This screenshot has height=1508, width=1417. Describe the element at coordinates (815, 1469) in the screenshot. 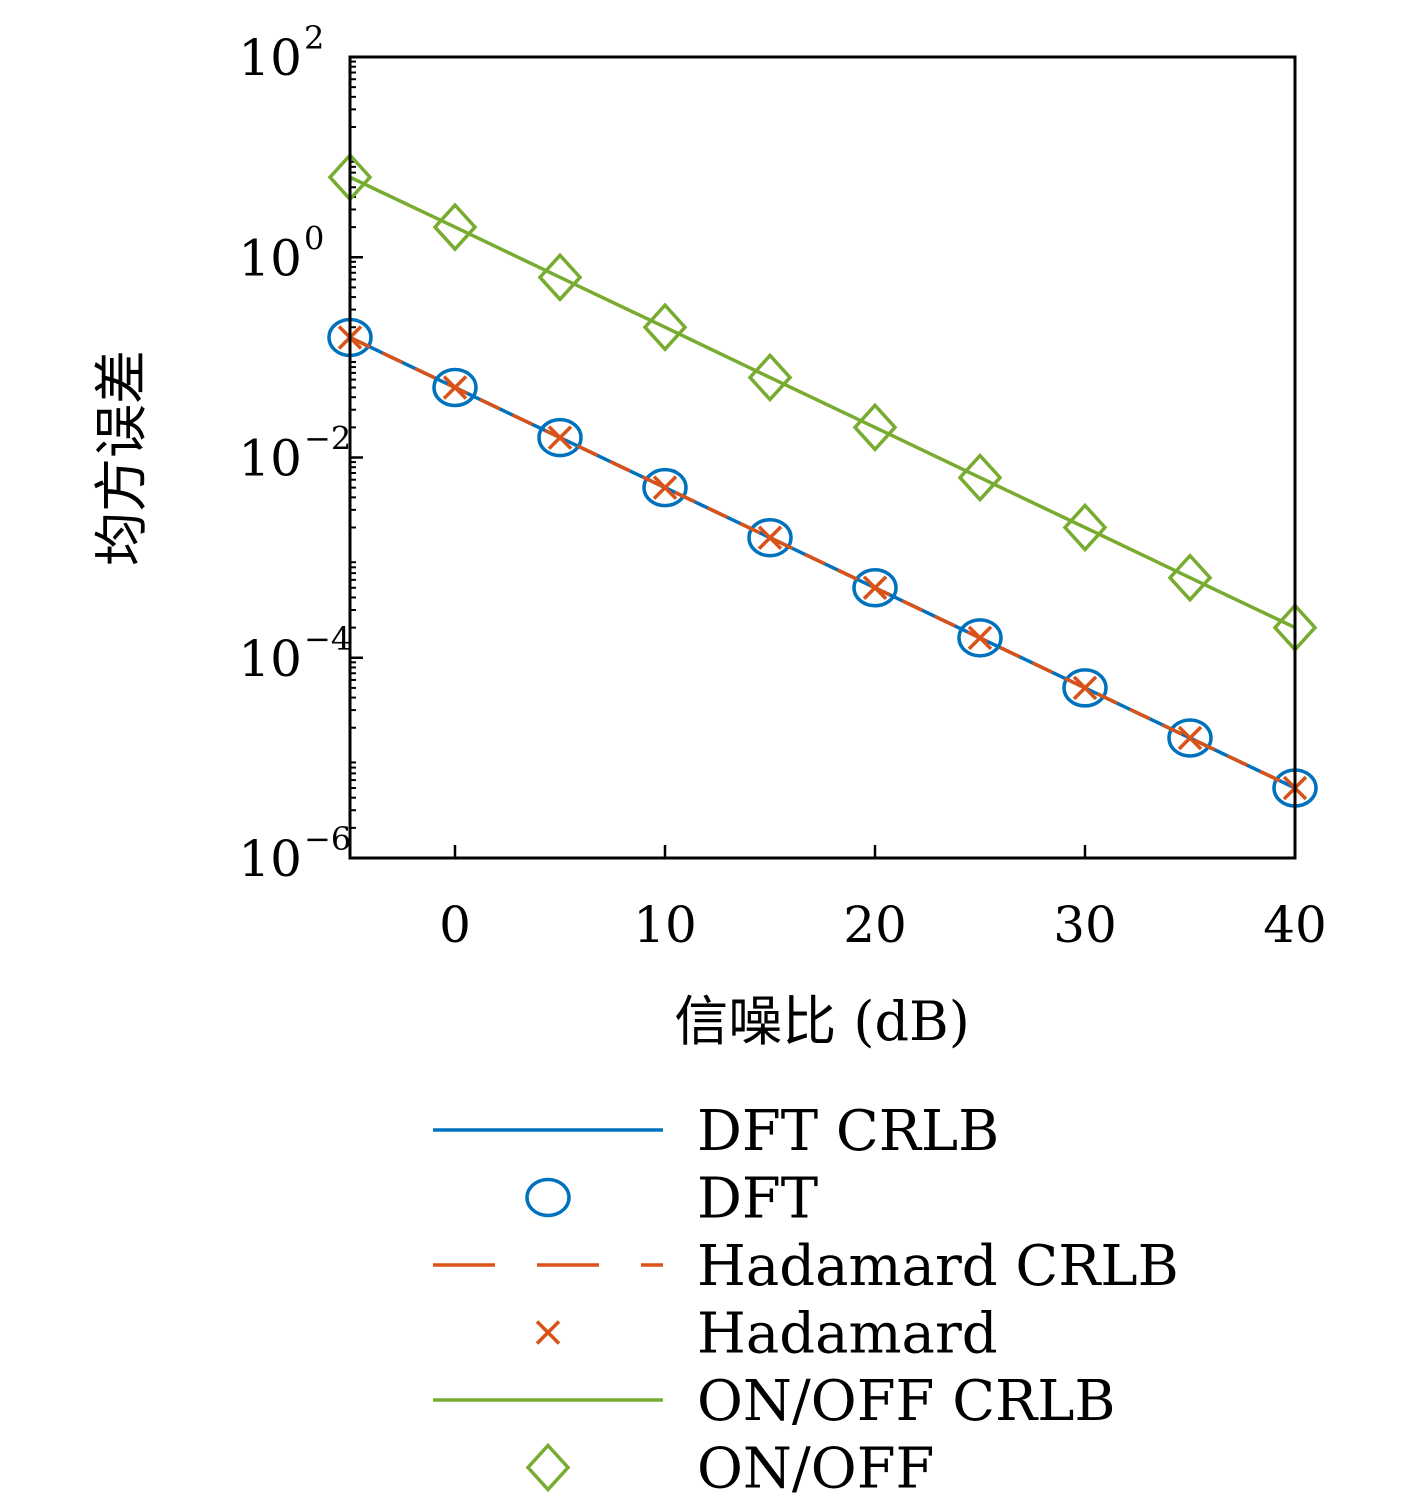

I see `legend-label-on-off: ON/OFF` at that location.